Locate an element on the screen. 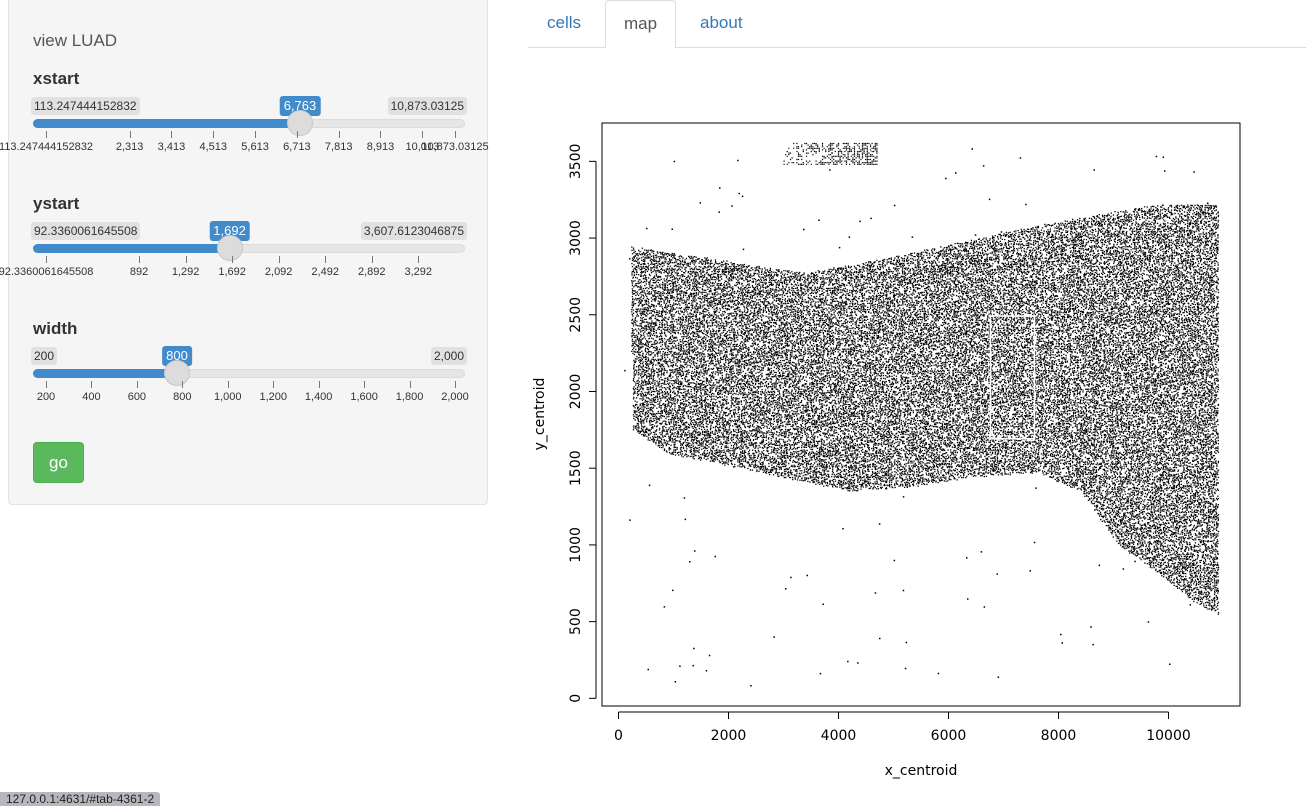 The width and height of the screenshot is (1306, 806). x-tick-label: 8000 is located at coordinates (1059, 736).